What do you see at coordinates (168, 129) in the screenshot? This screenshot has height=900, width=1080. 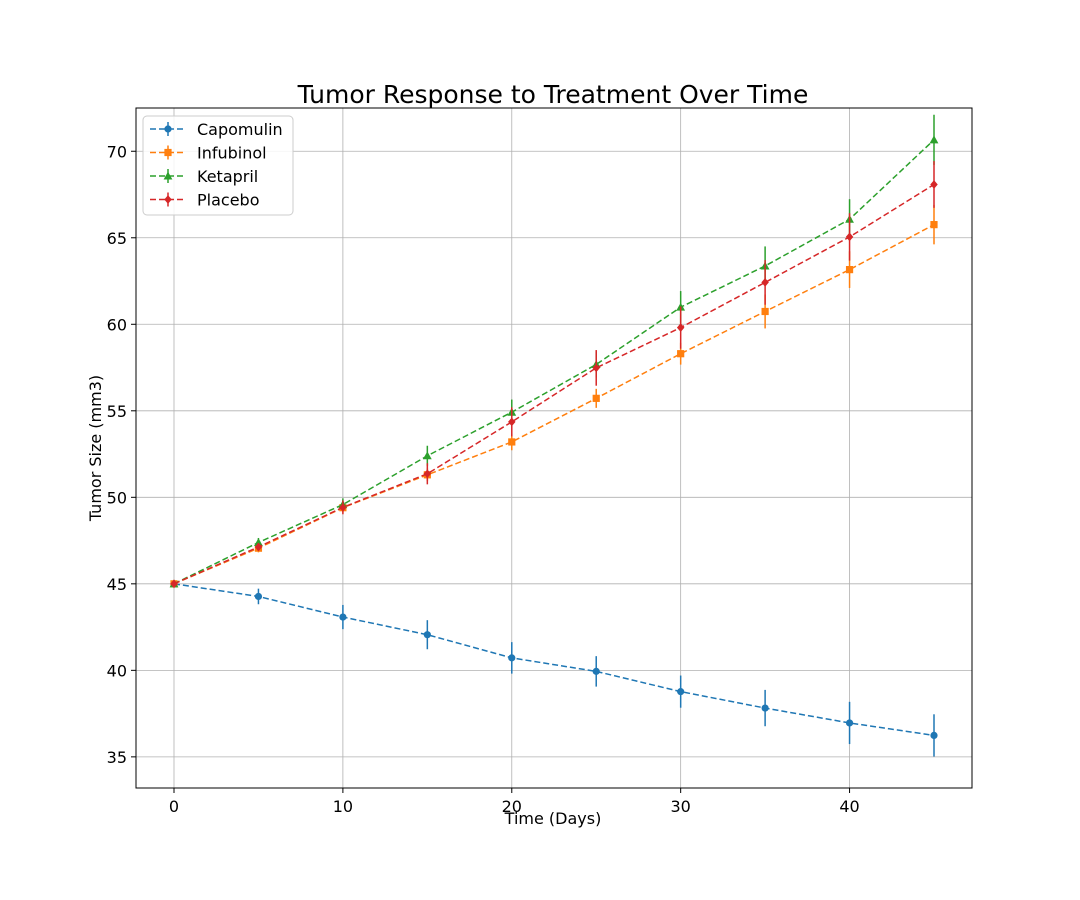 I see `legend-marker-capomulin` at bounding box center [168, 129].